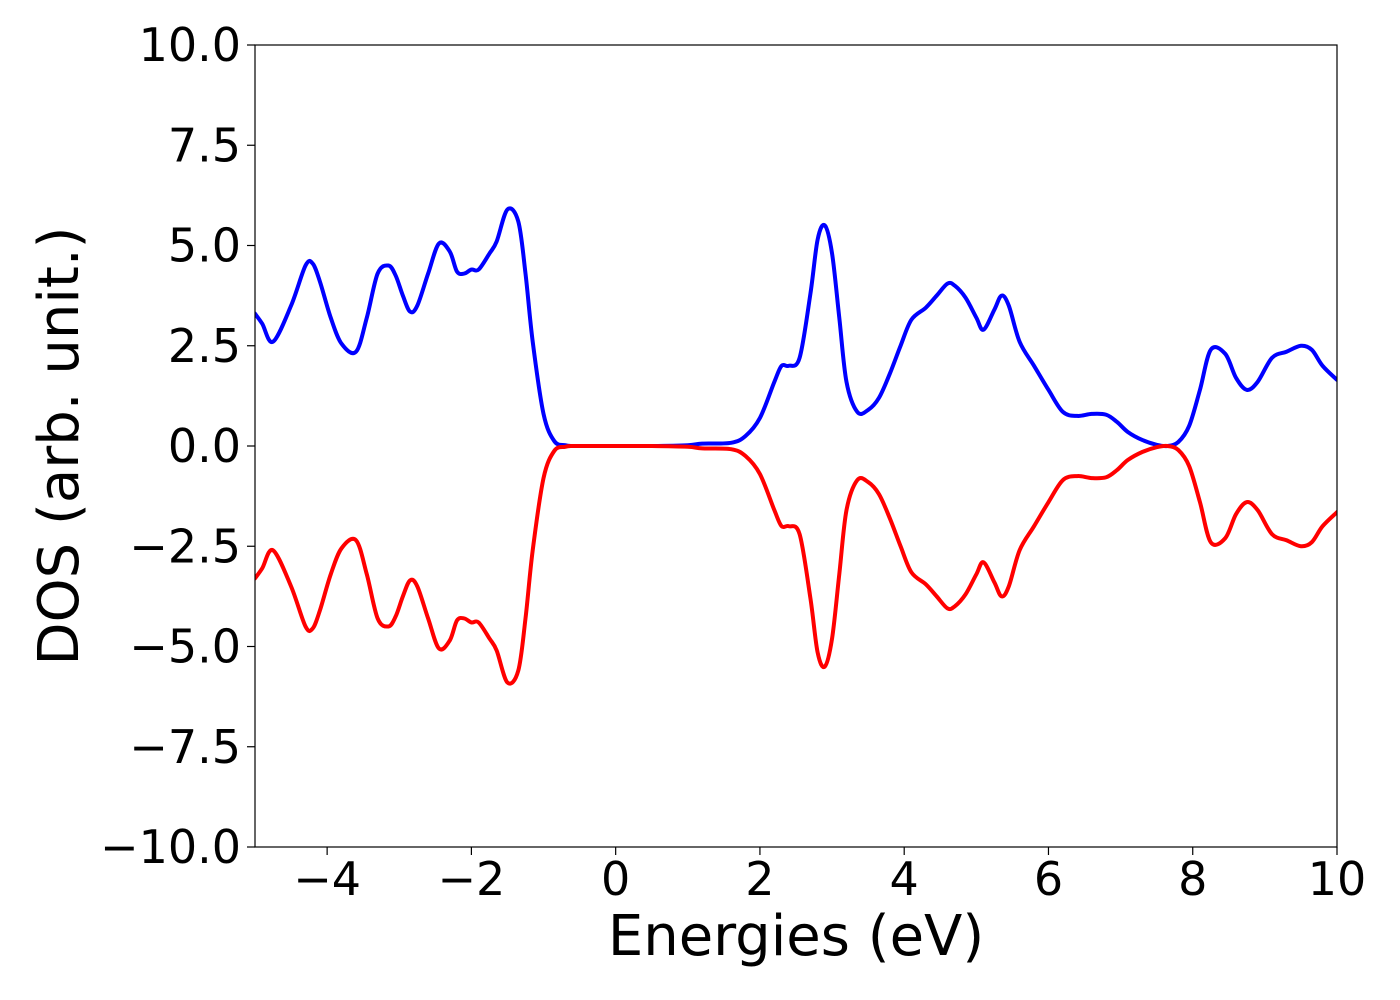 Image resolution: width=1400 pixels, height=1000 pixels. What do you see at coordinates (190, 45) in the screenshot?
I see `y-tick-label: 10.0` at bounding box center [190, 45].